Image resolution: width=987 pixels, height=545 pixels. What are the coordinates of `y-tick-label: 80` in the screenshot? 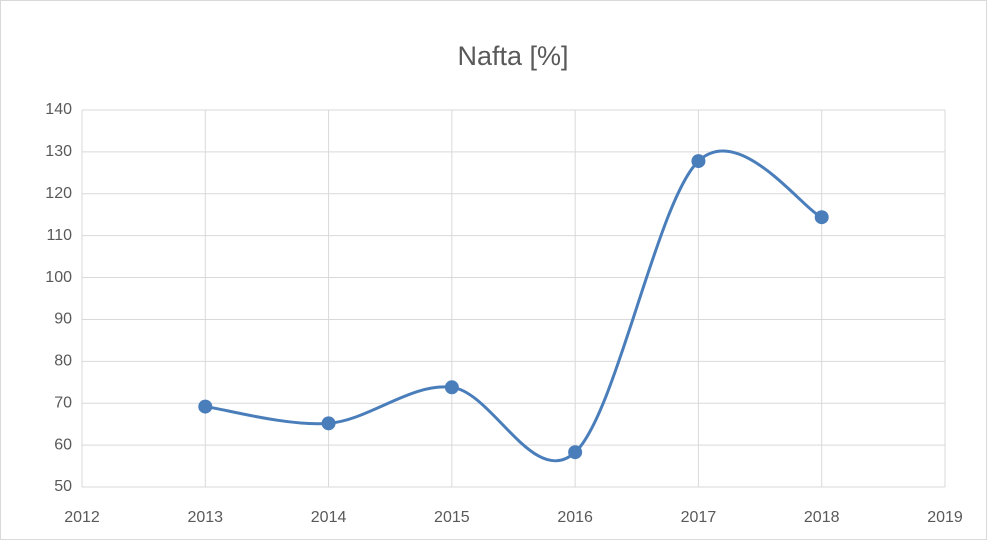 It's located at (63, 361).